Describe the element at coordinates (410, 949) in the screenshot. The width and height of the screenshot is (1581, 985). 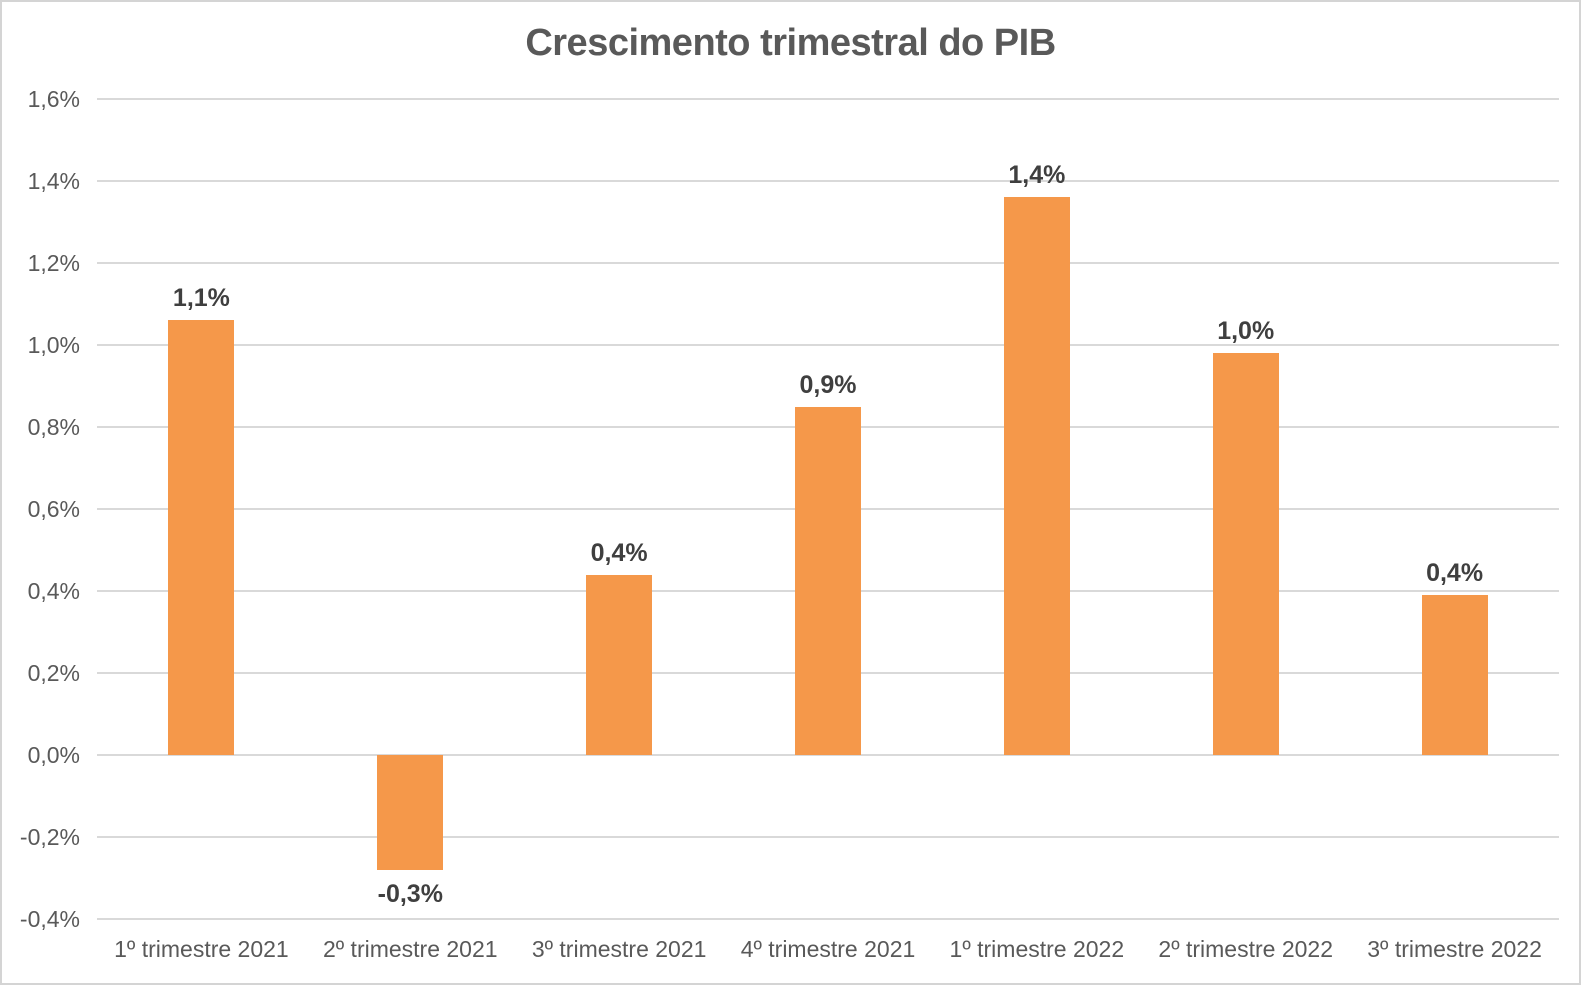
I see `x-tick-label: 2º trimestre 2021` at that location.